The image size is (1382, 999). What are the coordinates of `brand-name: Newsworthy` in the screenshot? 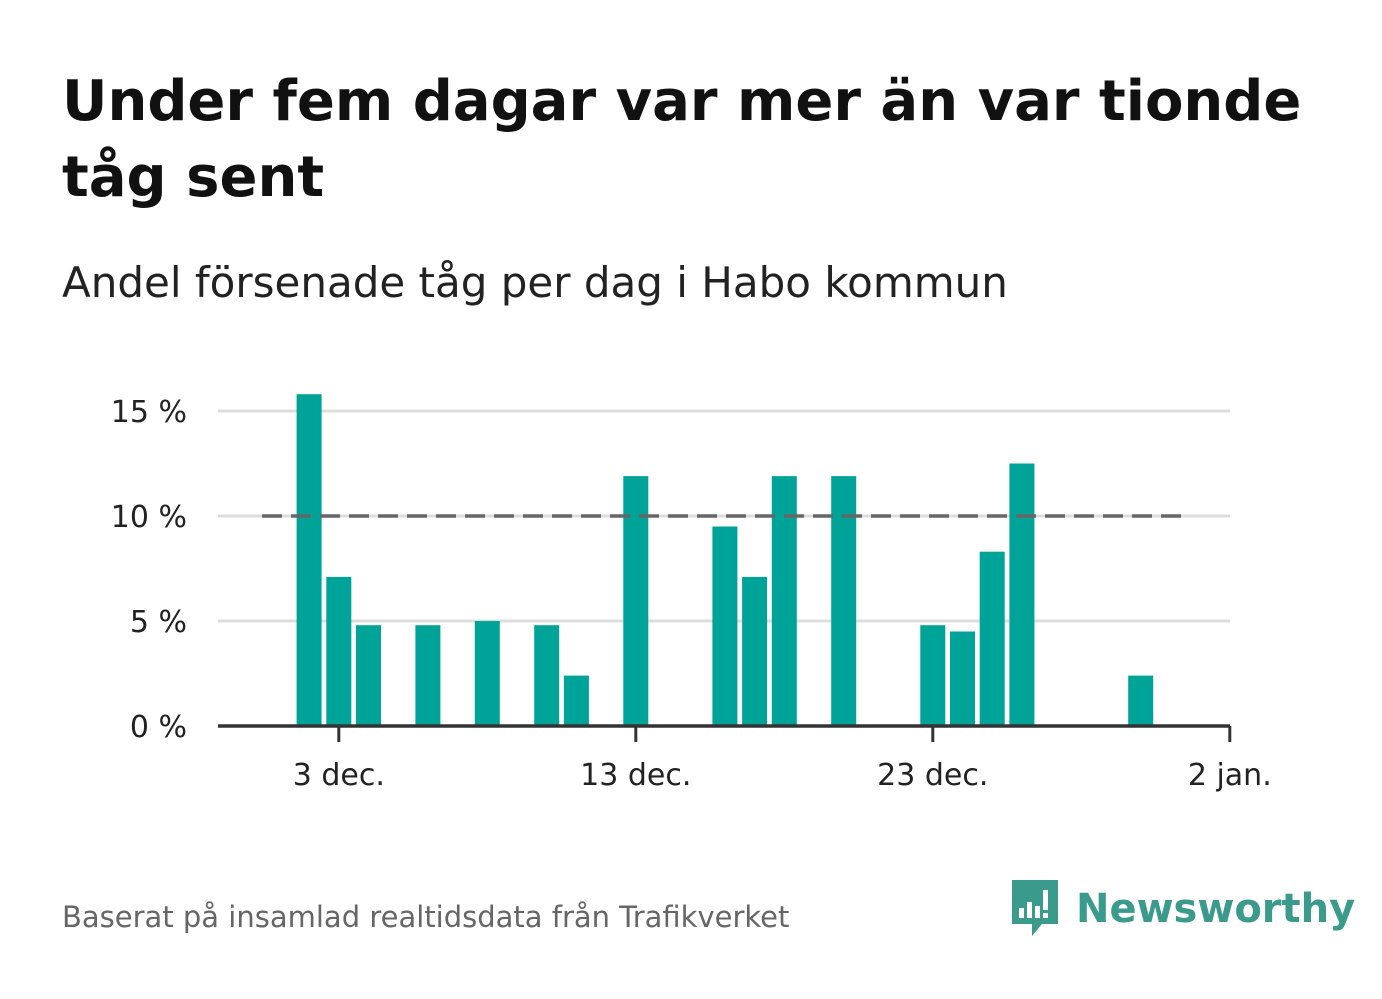 It's located at (1216, 909).